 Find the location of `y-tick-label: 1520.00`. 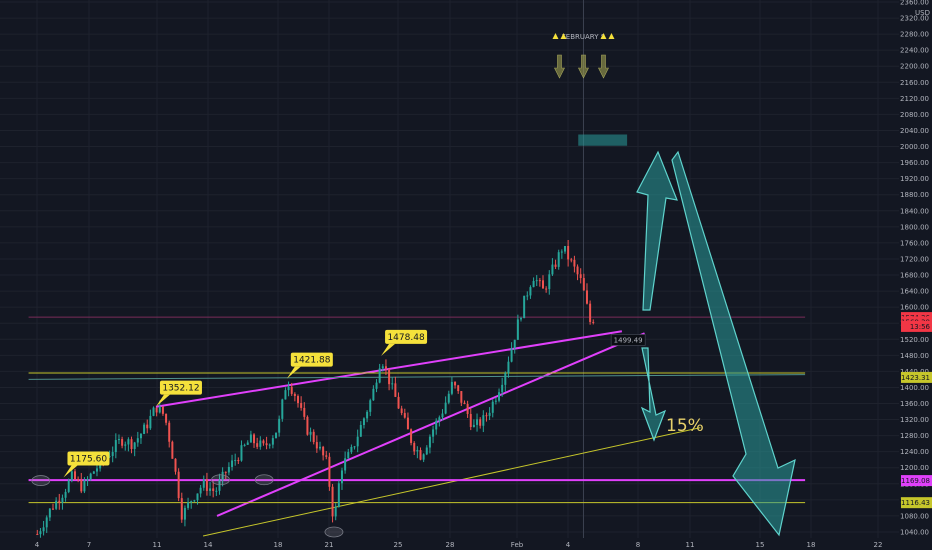

y-tick-label: 1520.00 is located at coordinates (914, 340).